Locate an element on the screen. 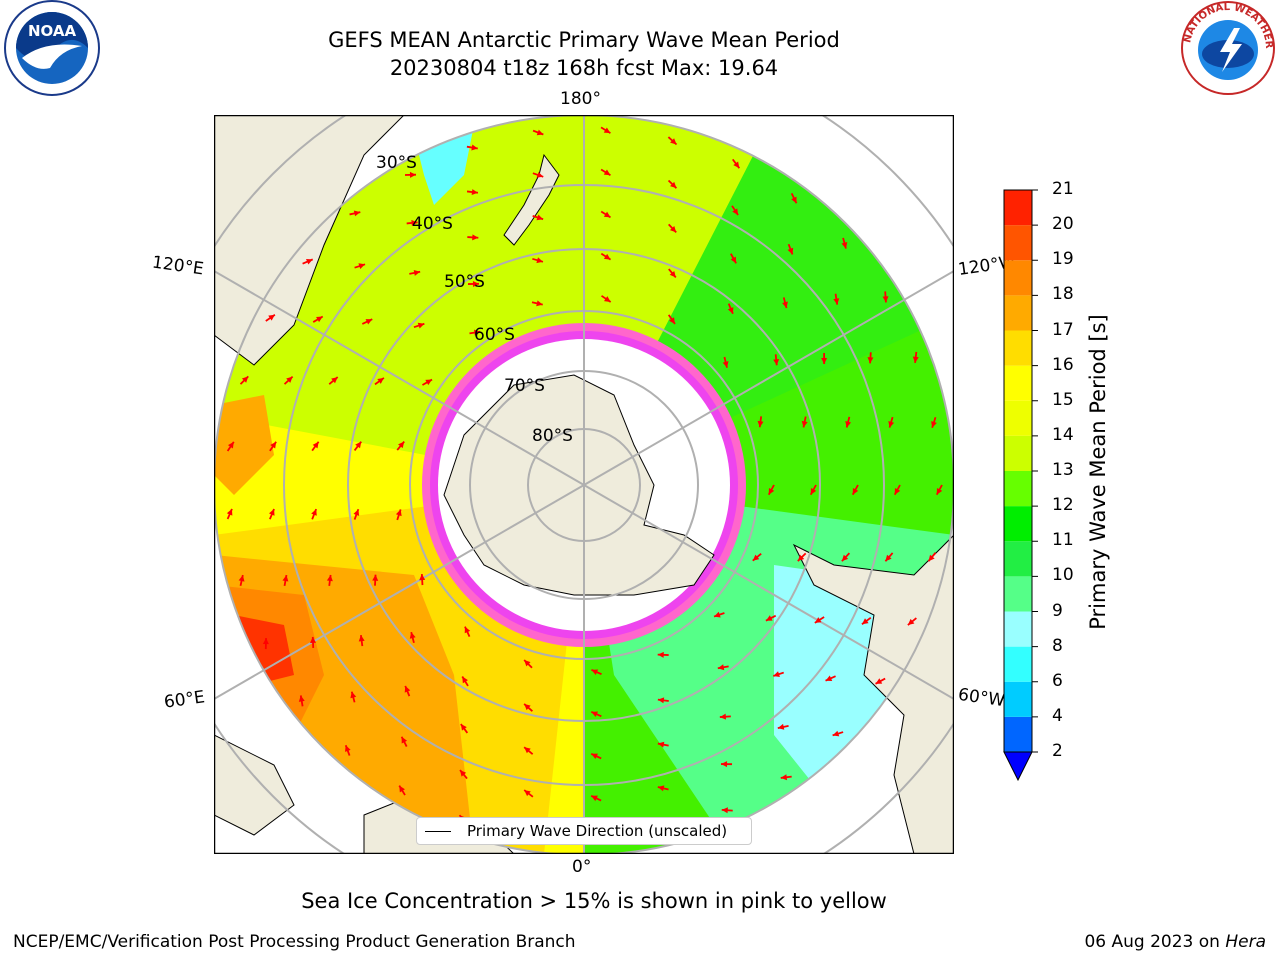 The width and height of the screenshot is (1280, 960). colorbar-under-triangle is located at coordinates (1018, 766).